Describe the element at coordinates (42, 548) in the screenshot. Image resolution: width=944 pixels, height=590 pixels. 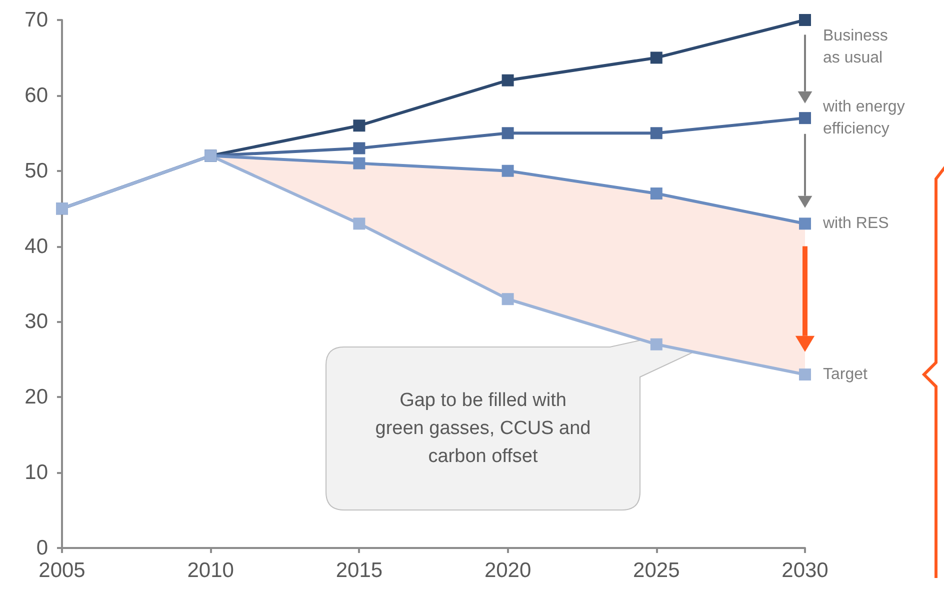
I see `y-tick-label: 0` at that location.